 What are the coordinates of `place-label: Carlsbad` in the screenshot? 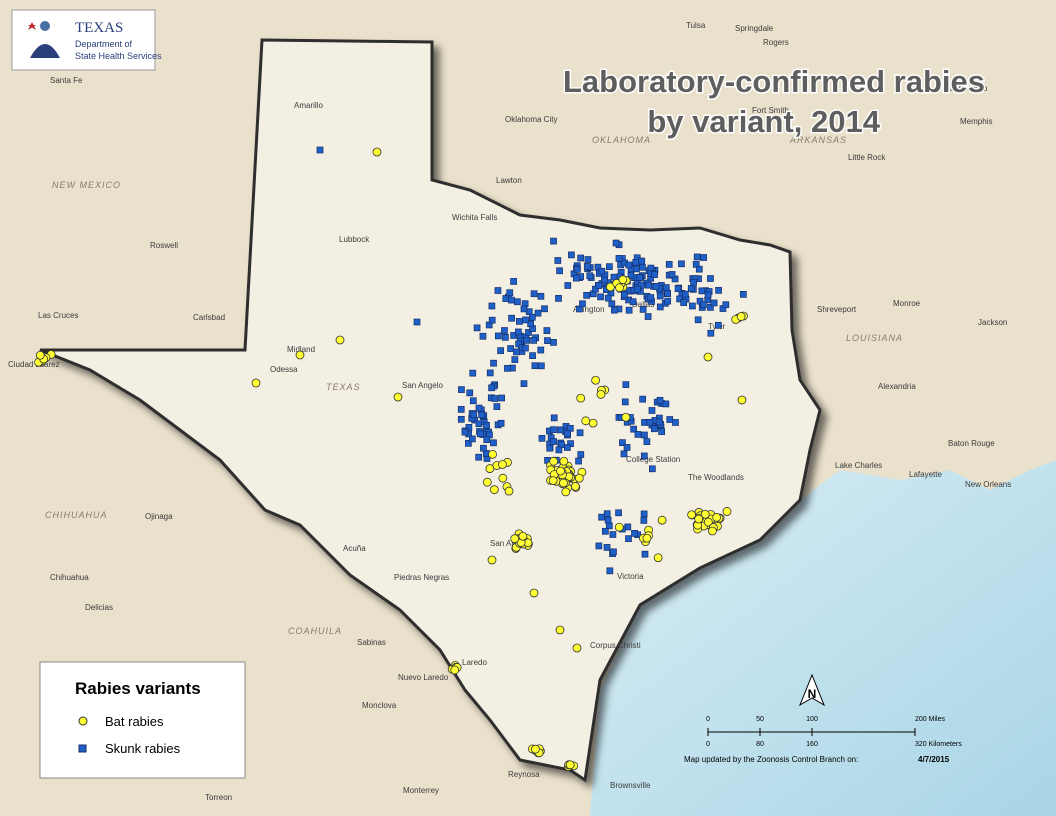 It's located at (209, 317).